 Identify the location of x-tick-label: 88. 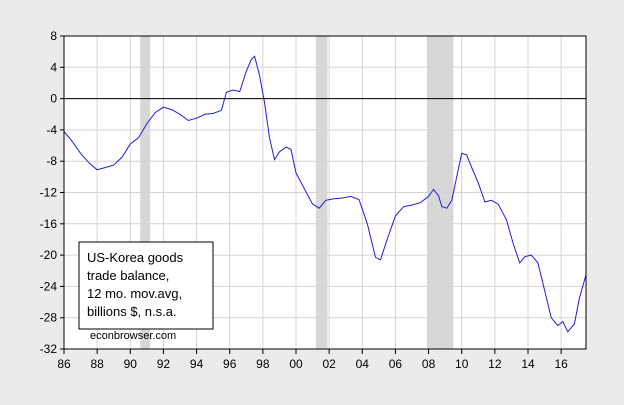
(97, 364).